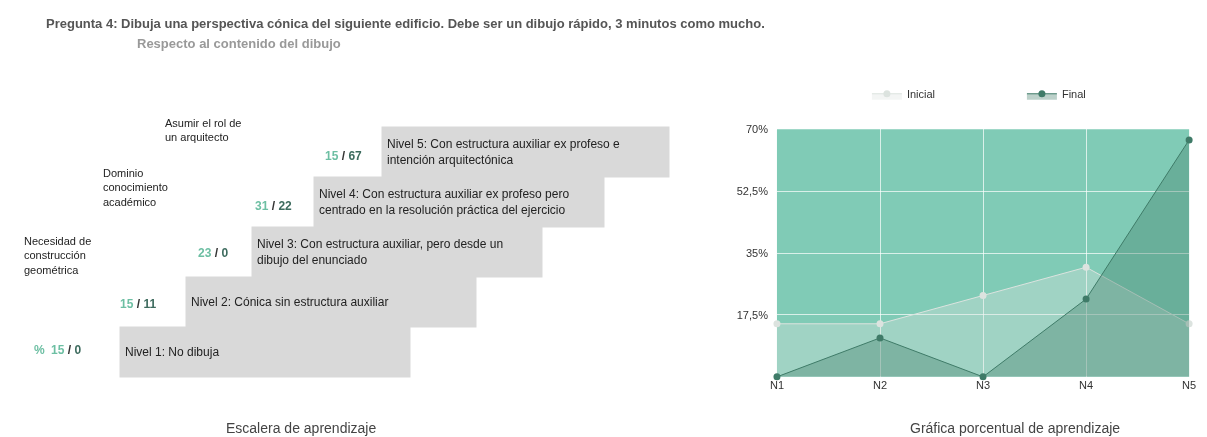 Image resolution: width=1207 pixels, height=437 pixels. Describe the element at coordinates (172, 352) in the screenshot. I see `category-label: Nivel 1: No dibuja` at that location.